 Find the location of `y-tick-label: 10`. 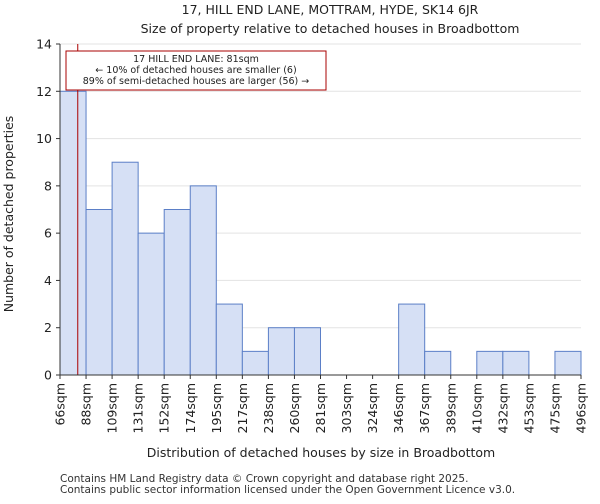

y-tick-label: 10 is located at coordinates (44, 138).